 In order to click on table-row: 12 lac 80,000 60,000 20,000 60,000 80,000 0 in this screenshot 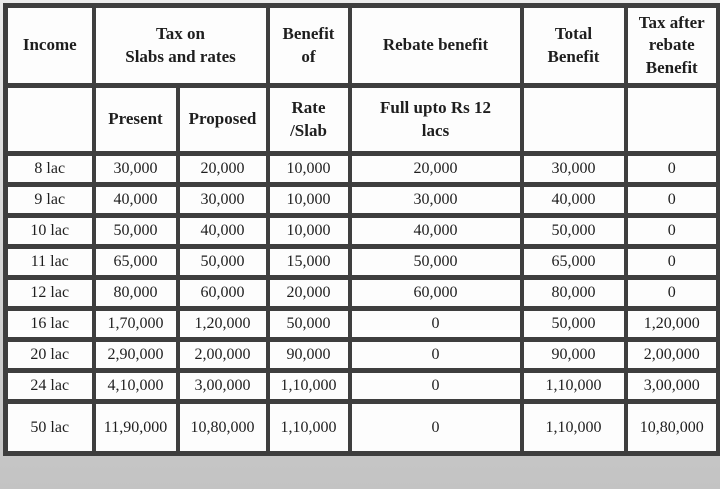, I will do `click(361, 293)`.